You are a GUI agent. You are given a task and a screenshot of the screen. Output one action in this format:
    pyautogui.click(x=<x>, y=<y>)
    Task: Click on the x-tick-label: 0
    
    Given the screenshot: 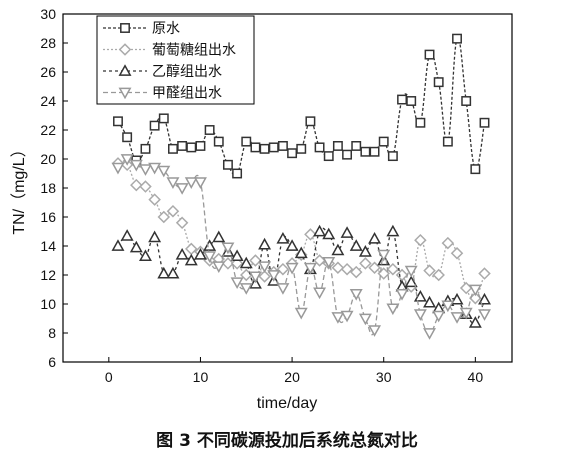 What is the action you would take?
    pyautogui.click(x=109, y=377)
    